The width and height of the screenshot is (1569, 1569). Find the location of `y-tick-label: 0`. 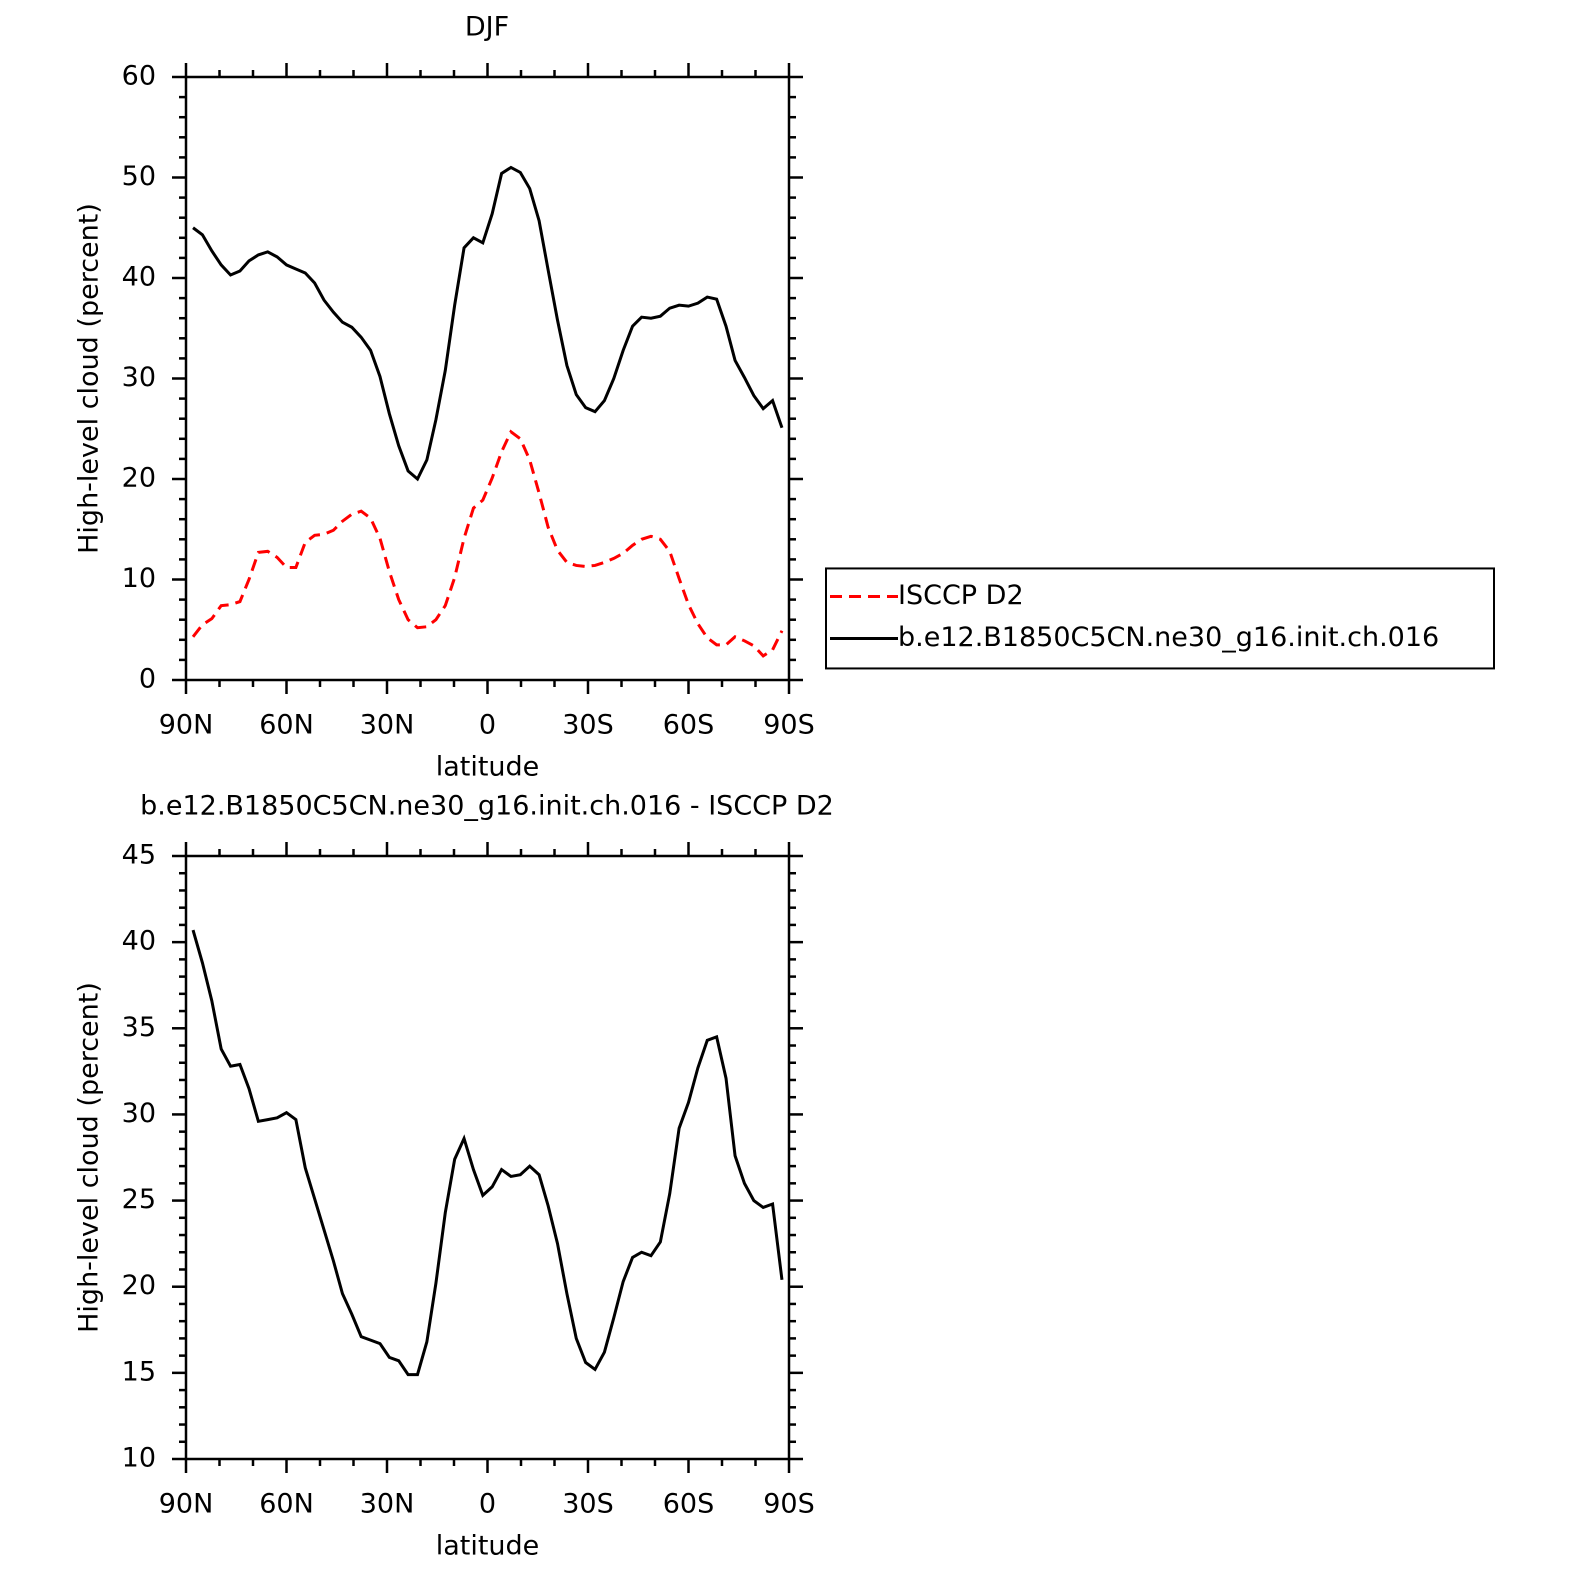

y-tick-label: 0 is located at coordinates (147, 679).